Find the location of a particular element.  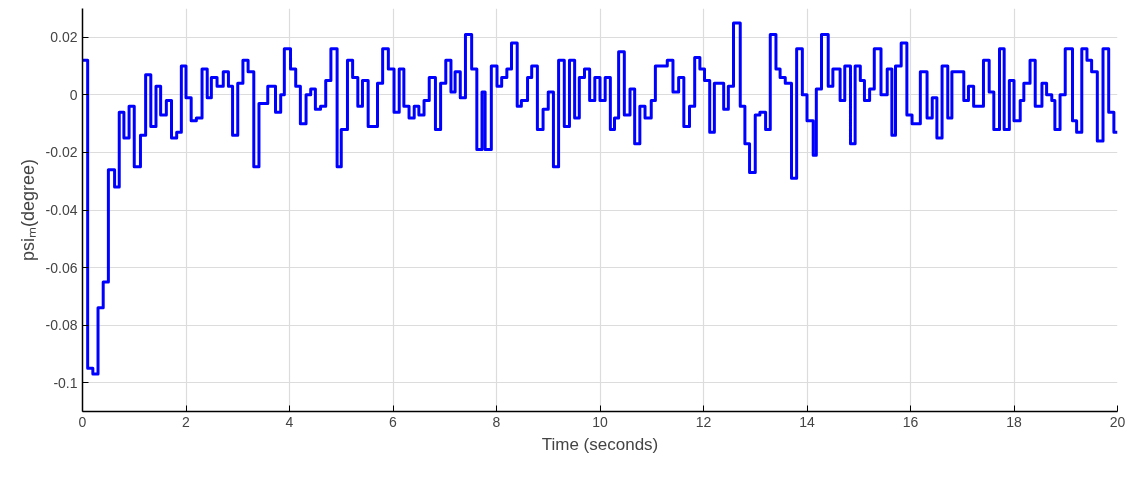

x-tick-label: 20 is located at coordinates (1117, 421).